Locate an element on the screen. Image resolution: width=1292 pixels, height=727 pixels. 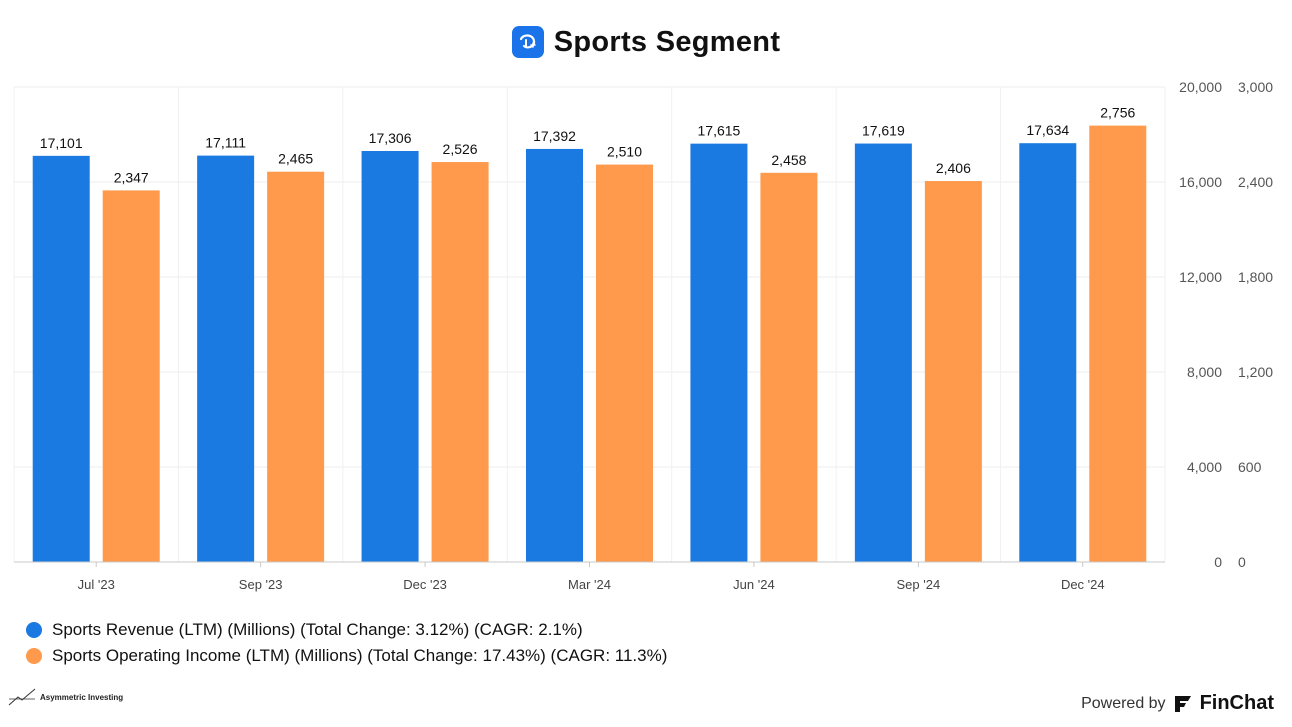
asymmetric-investing-text: Asymmetric Investing is located at coordinates (82, 697).